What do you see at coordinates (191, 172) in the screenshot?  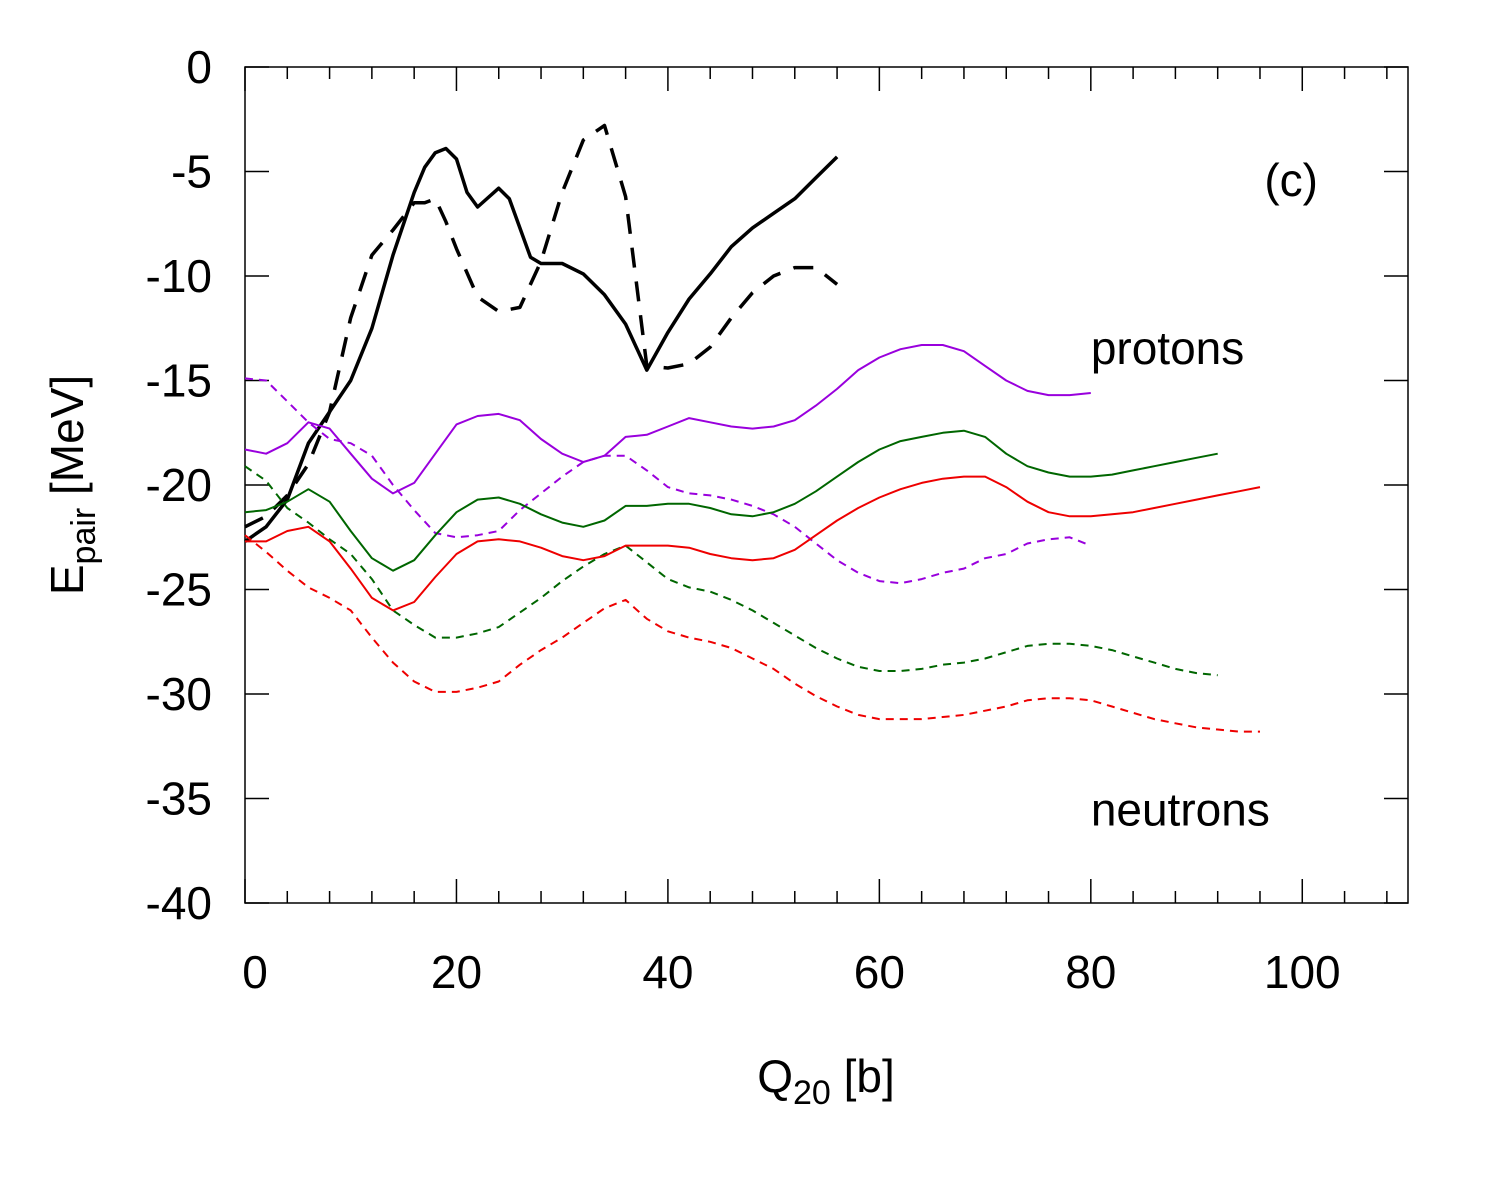 I see `y-tick-label: -5` at bounding box center [191, 172].